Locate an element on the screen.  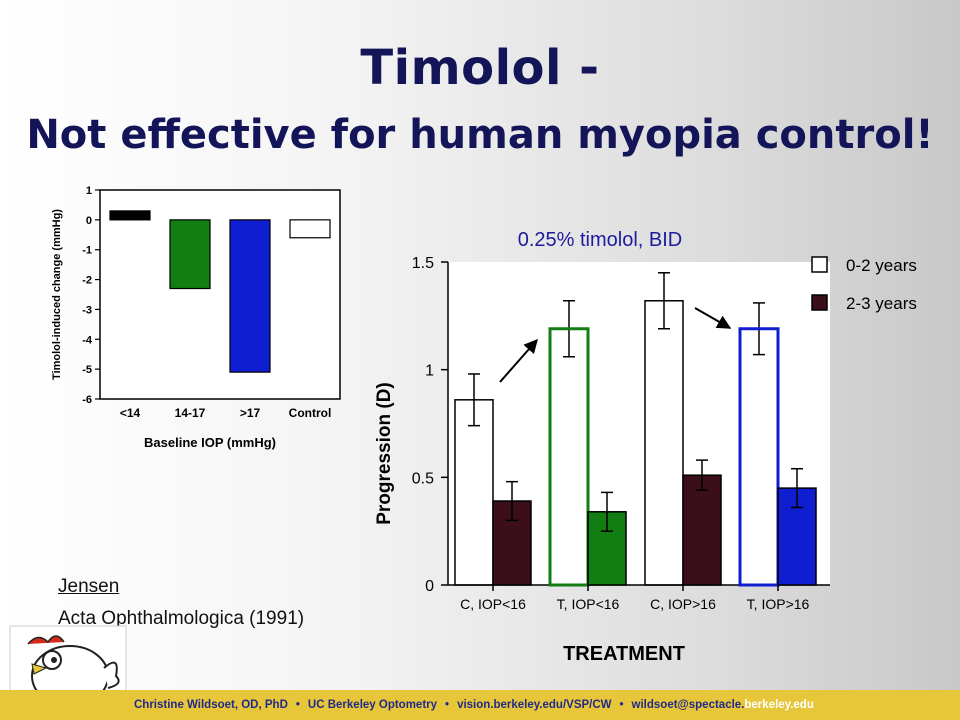
y-tick-label: -2 is located at coordinates (87, 281).